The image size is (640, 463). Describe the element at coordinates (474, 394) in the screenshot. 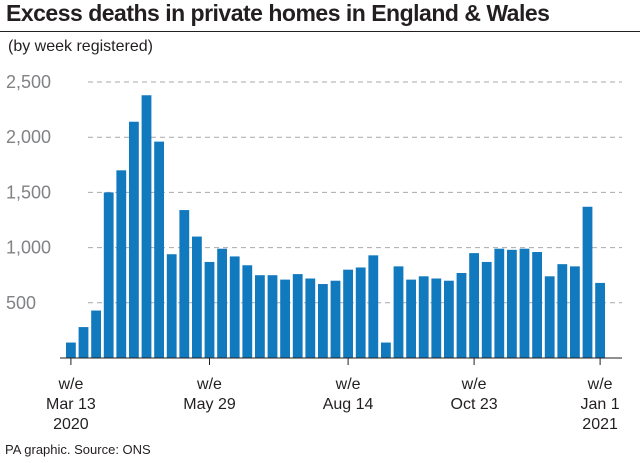

I see `x-tick-label: w/e Oct 23` at that location.